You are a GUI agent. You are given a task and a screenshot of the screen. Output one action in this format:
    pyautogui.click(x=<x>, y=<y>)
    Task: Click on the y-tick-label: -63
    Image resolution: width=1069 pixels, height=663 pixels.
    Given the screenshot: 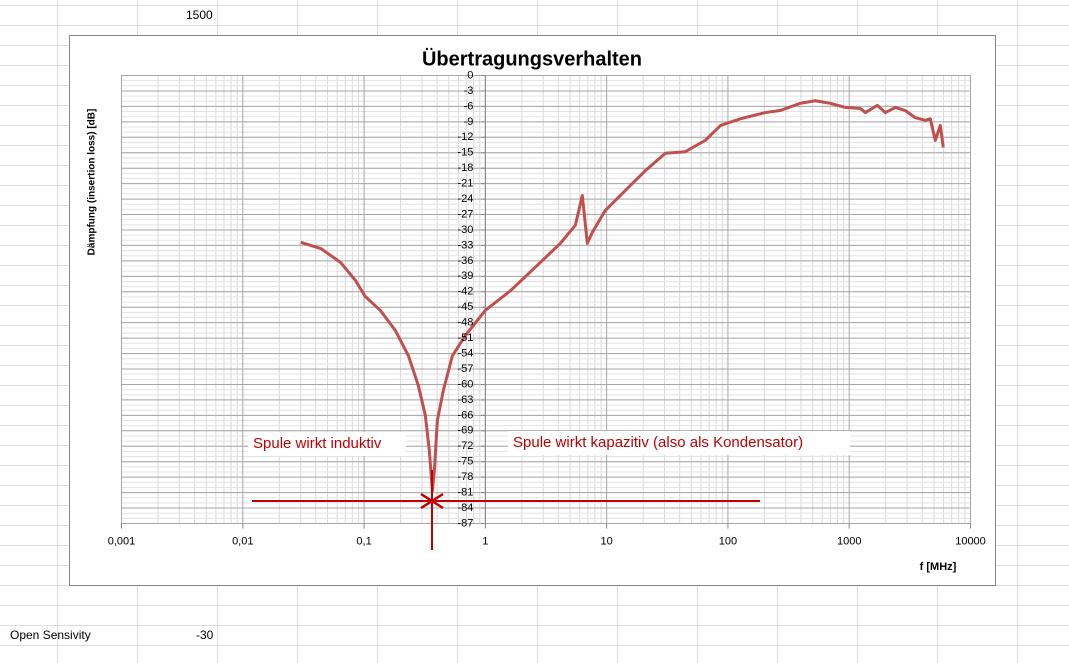 What is the action you would take?
    pyautogui.click(x=465, y=400)
    